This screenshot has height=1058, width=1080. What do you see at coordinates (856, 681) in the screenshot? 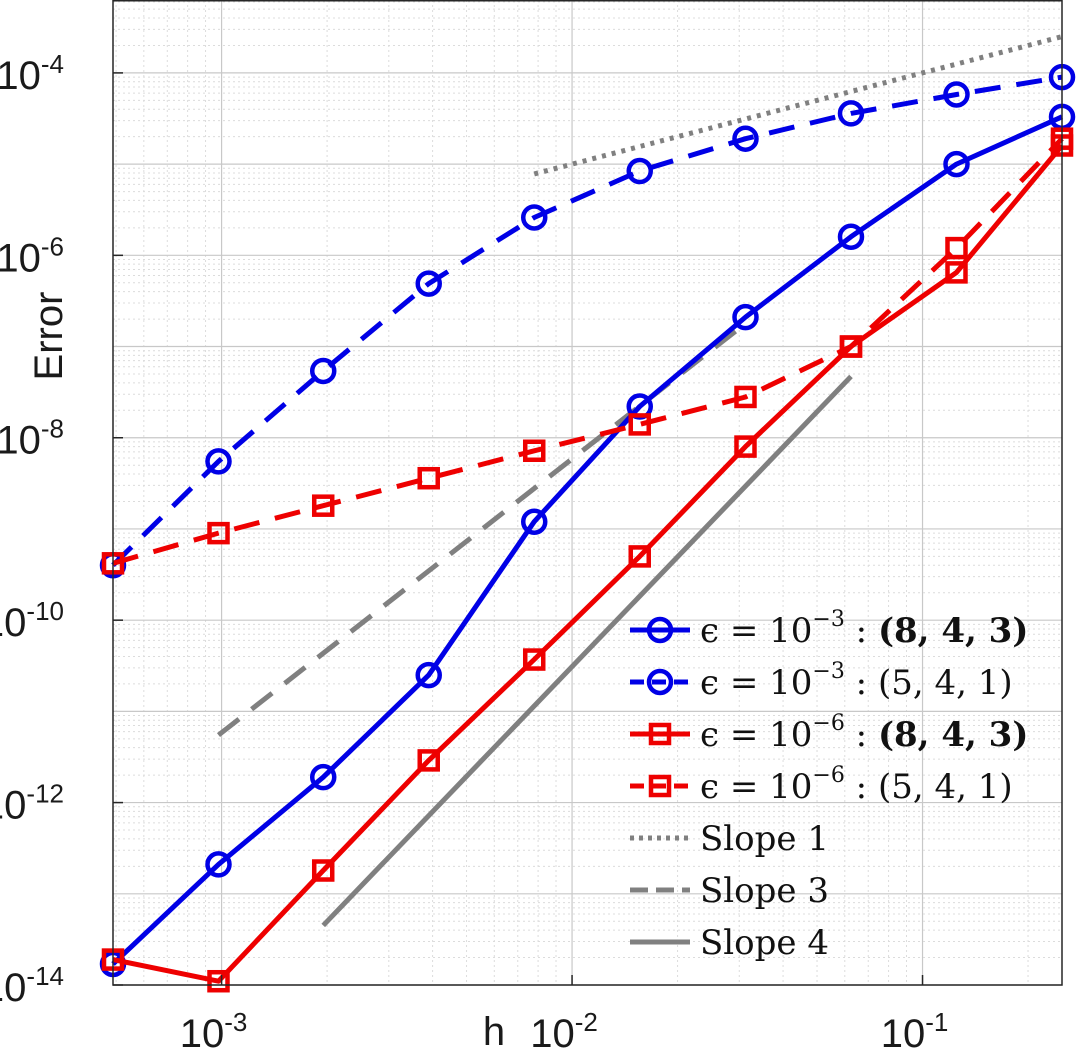
I see `legend-label: ϵ = 10−3 : (5, 4, 1)` at bounding box center [856, 681].